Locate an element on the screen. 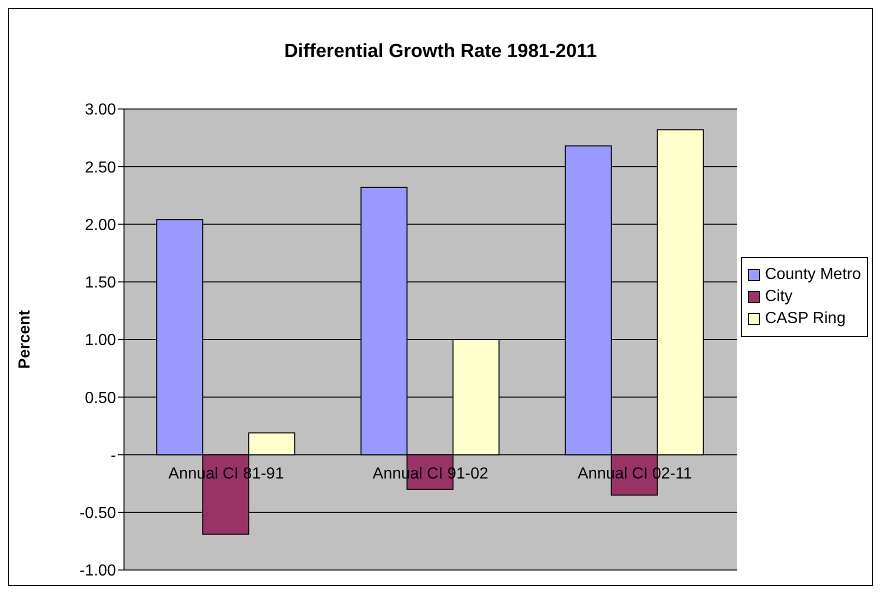  chart-title: Differential Growth Rate 1981-2011 is located at coordinates (440, 52).